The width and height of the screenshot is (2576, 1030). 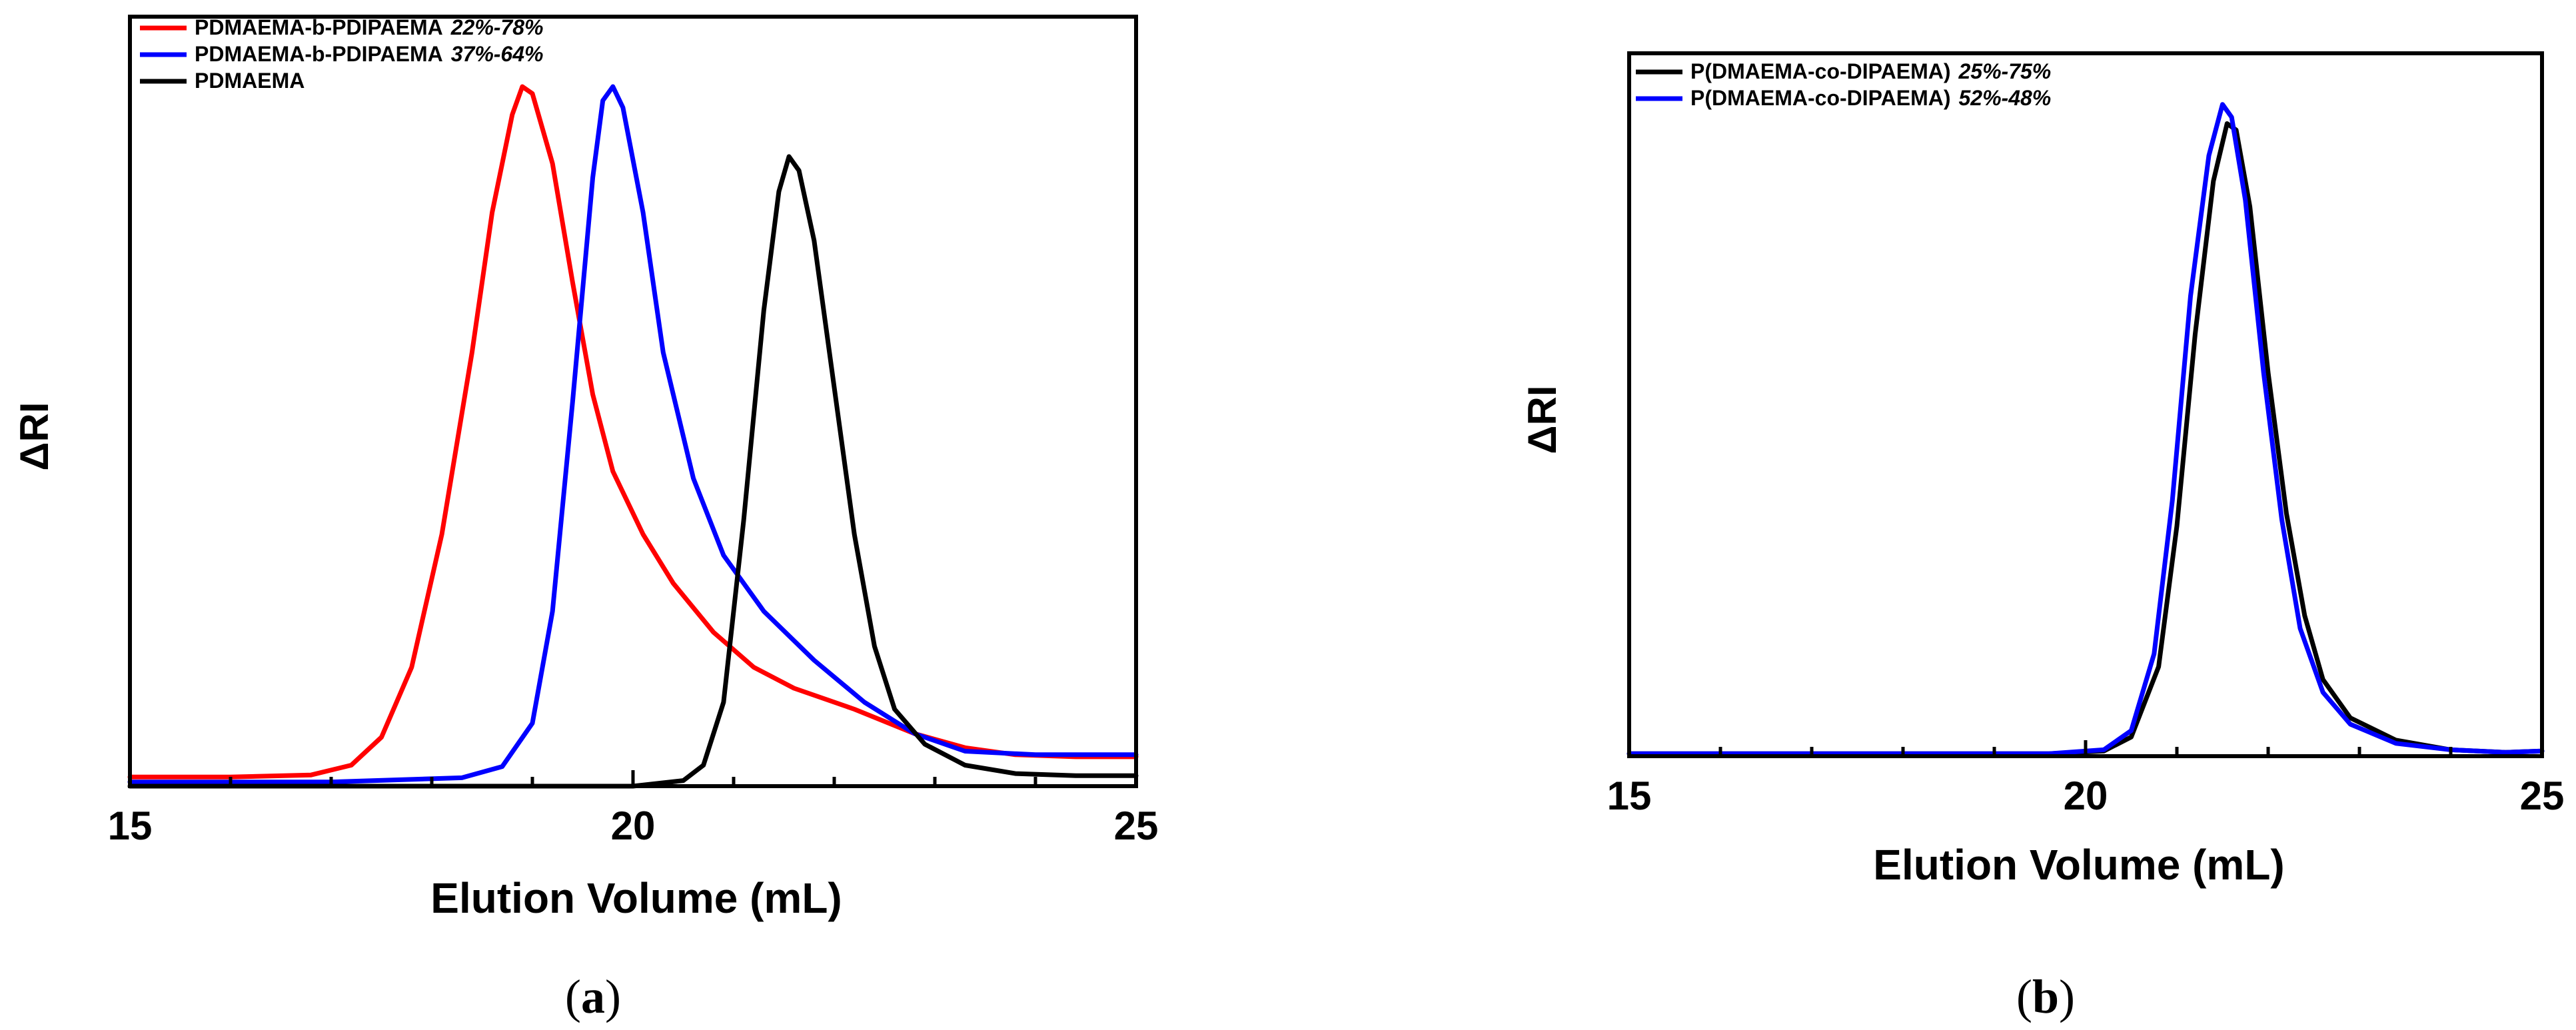 What do you see at coordinates (497, 27) in the screenshot?
I see `panel-a-legend-composition-1: 22%-78%` at bounding box center [497, 27].